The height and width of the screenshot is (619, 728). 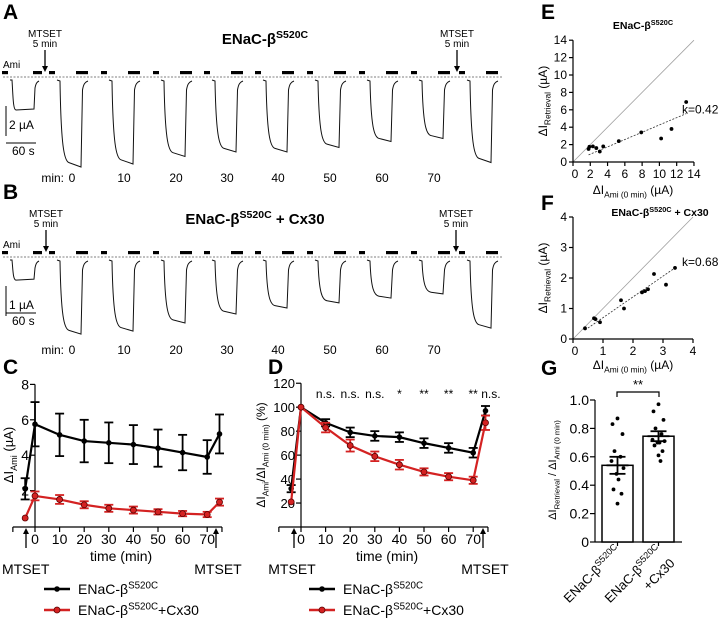 What do you see at coordinates (382, 178) in the screenshot?
I see `time-point-label: 60` at bounding box center [382, 178].